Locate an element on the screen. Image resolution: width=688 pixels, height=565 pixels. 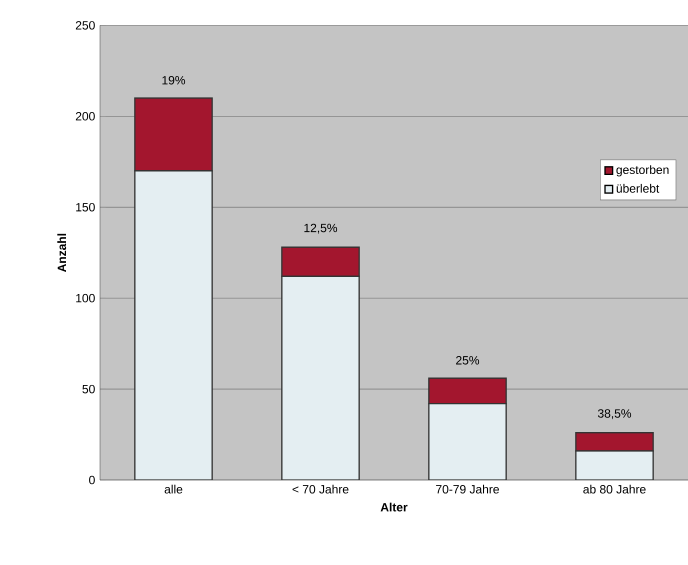
y-tick-label: 150 is located at coordinates (85, 207).